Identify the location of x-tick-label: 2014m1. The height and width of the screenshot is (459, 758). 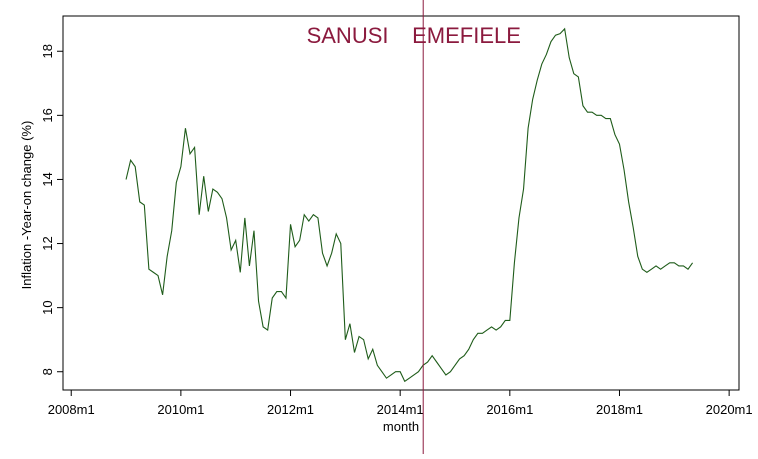
(400, 409).